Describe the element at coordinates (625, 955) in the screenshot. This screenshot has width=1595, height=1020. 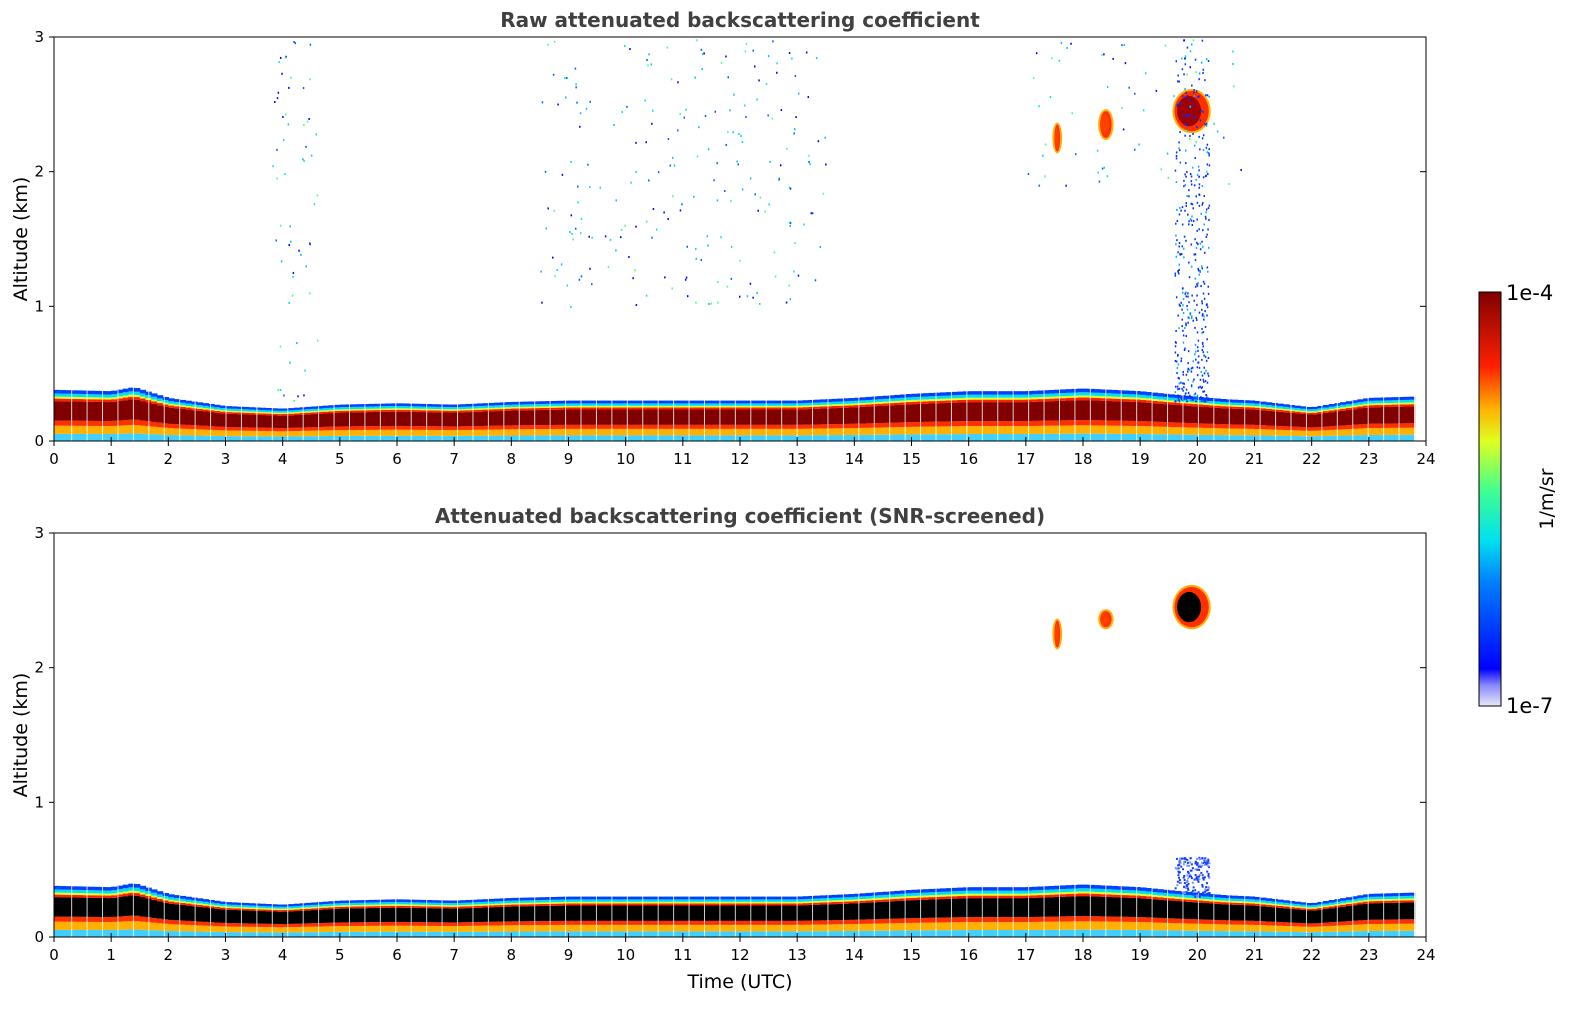
I see `x-tick-label: 10` at that location.